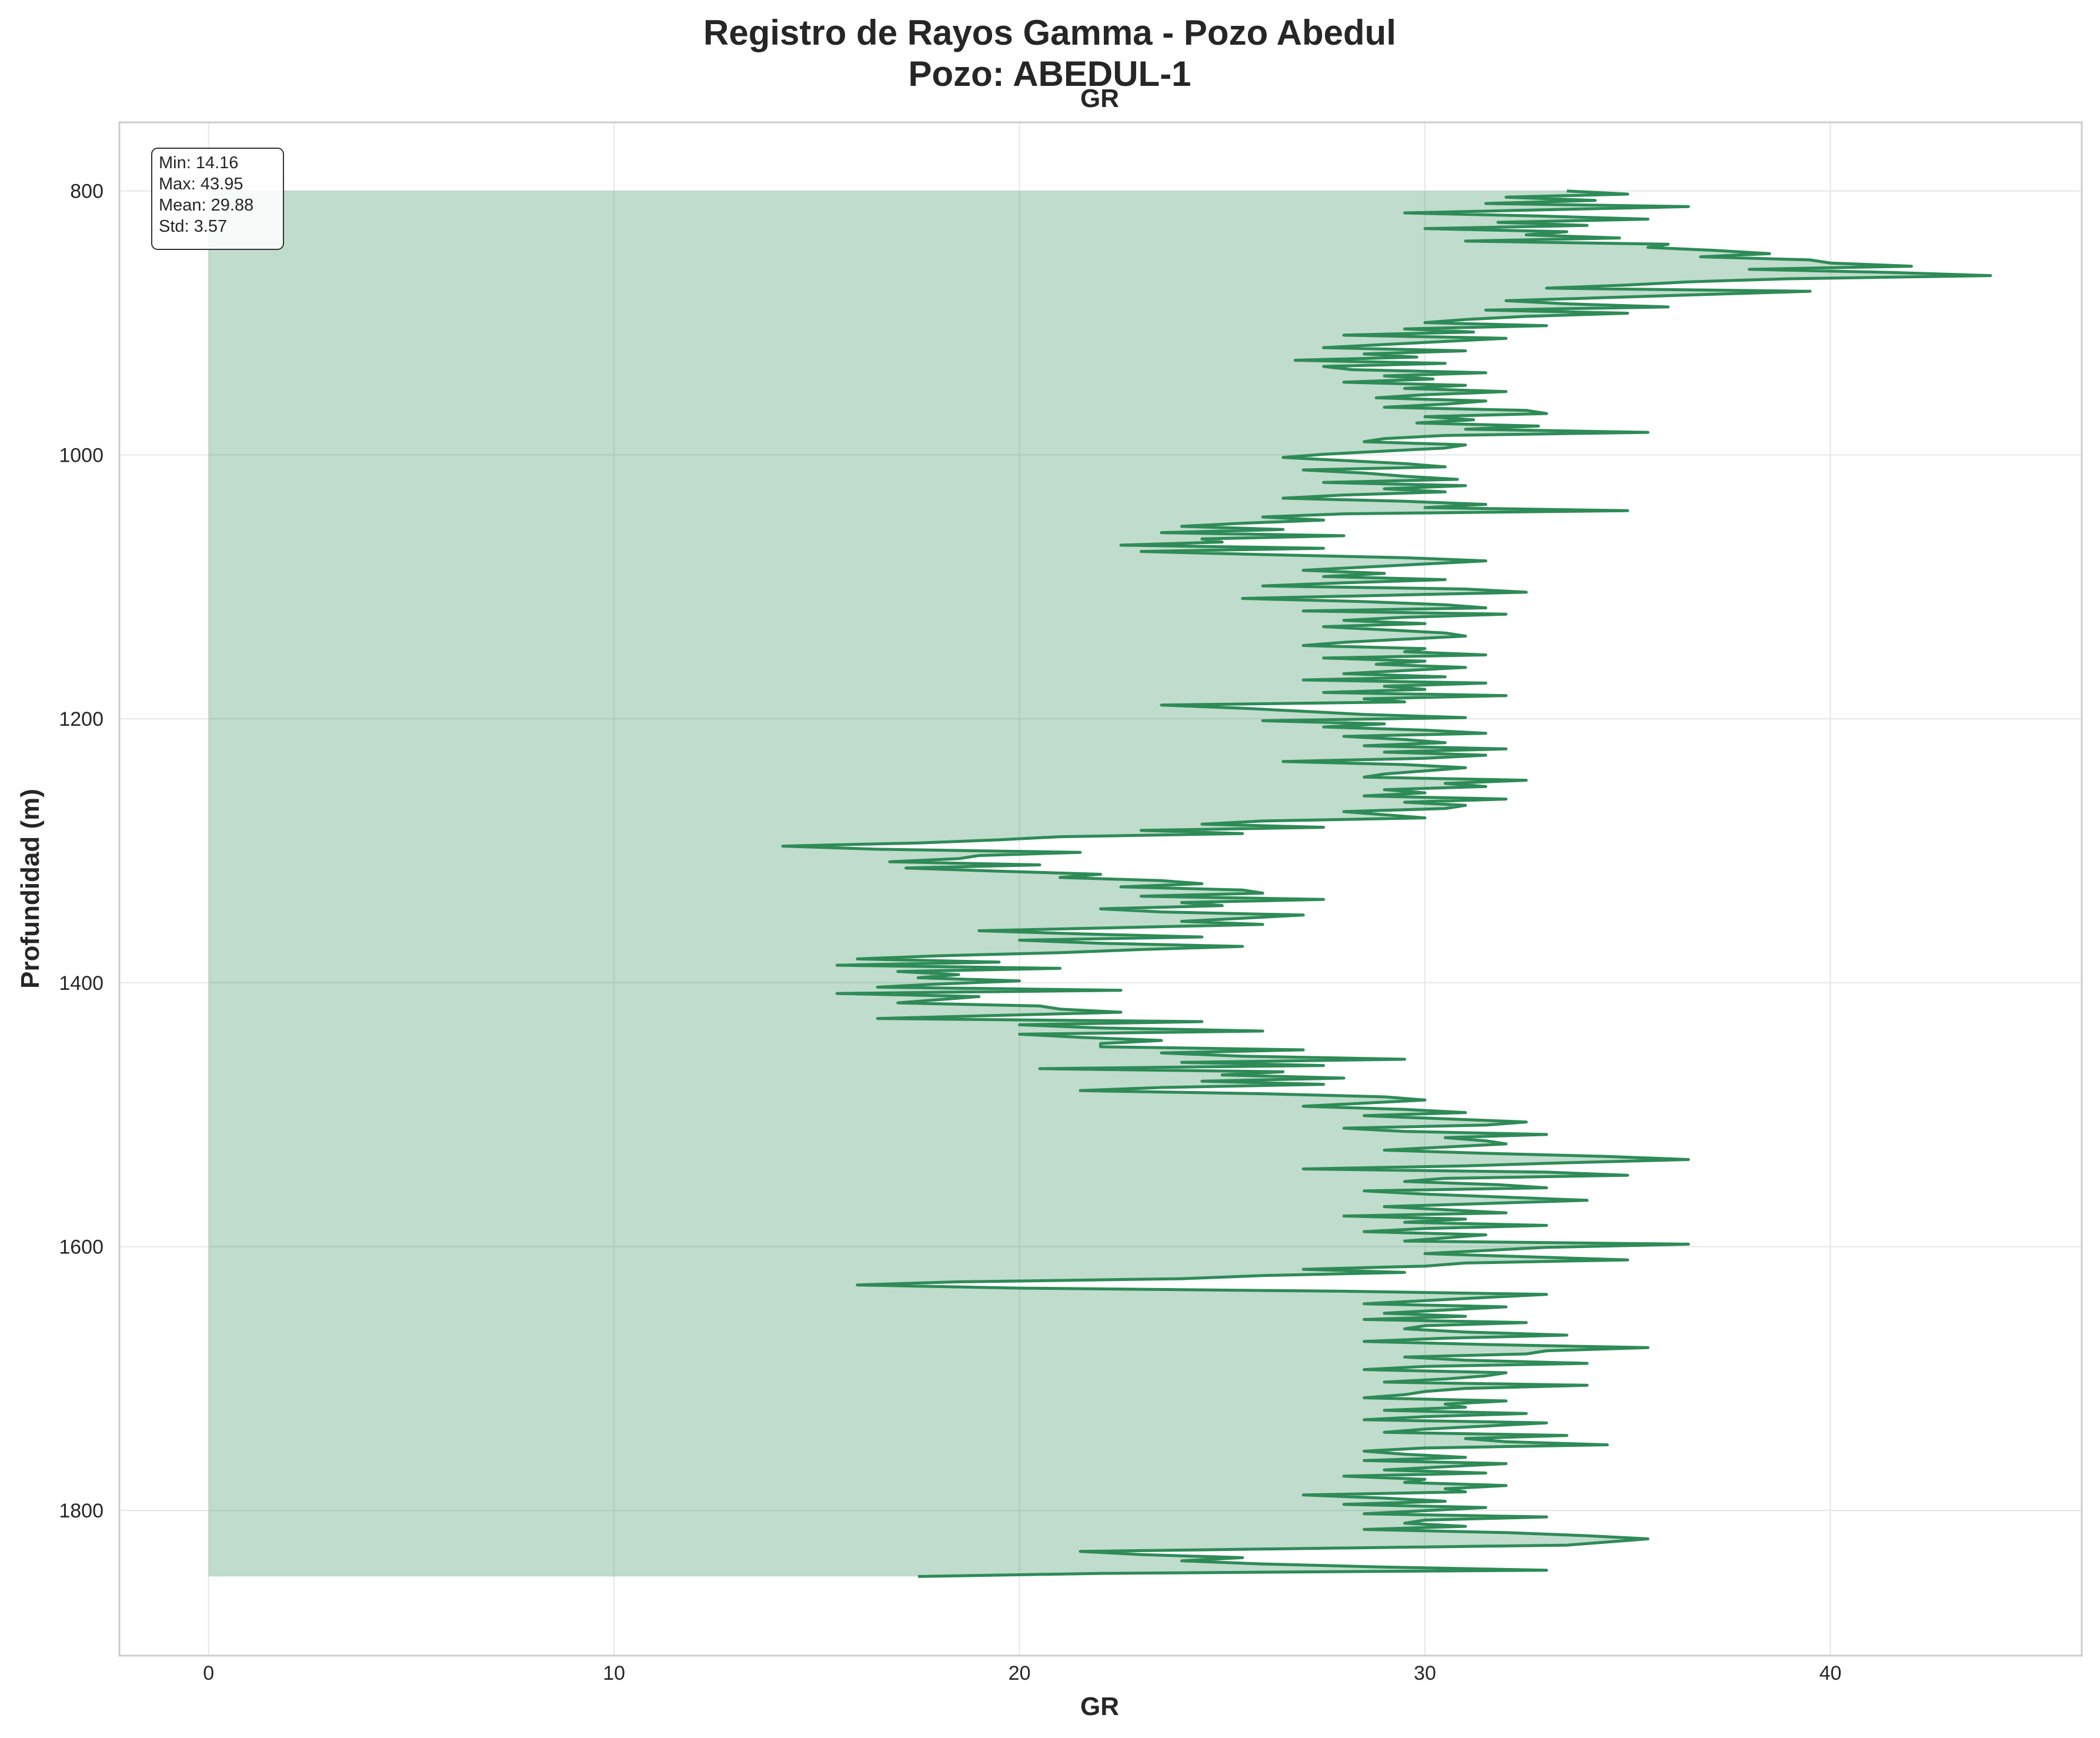 The width and height of the screenshot is (2100, 1738). Describe the element at coordinates (81, 1511) in the screenshot. I see `y-tick-label: 1800` at that location.